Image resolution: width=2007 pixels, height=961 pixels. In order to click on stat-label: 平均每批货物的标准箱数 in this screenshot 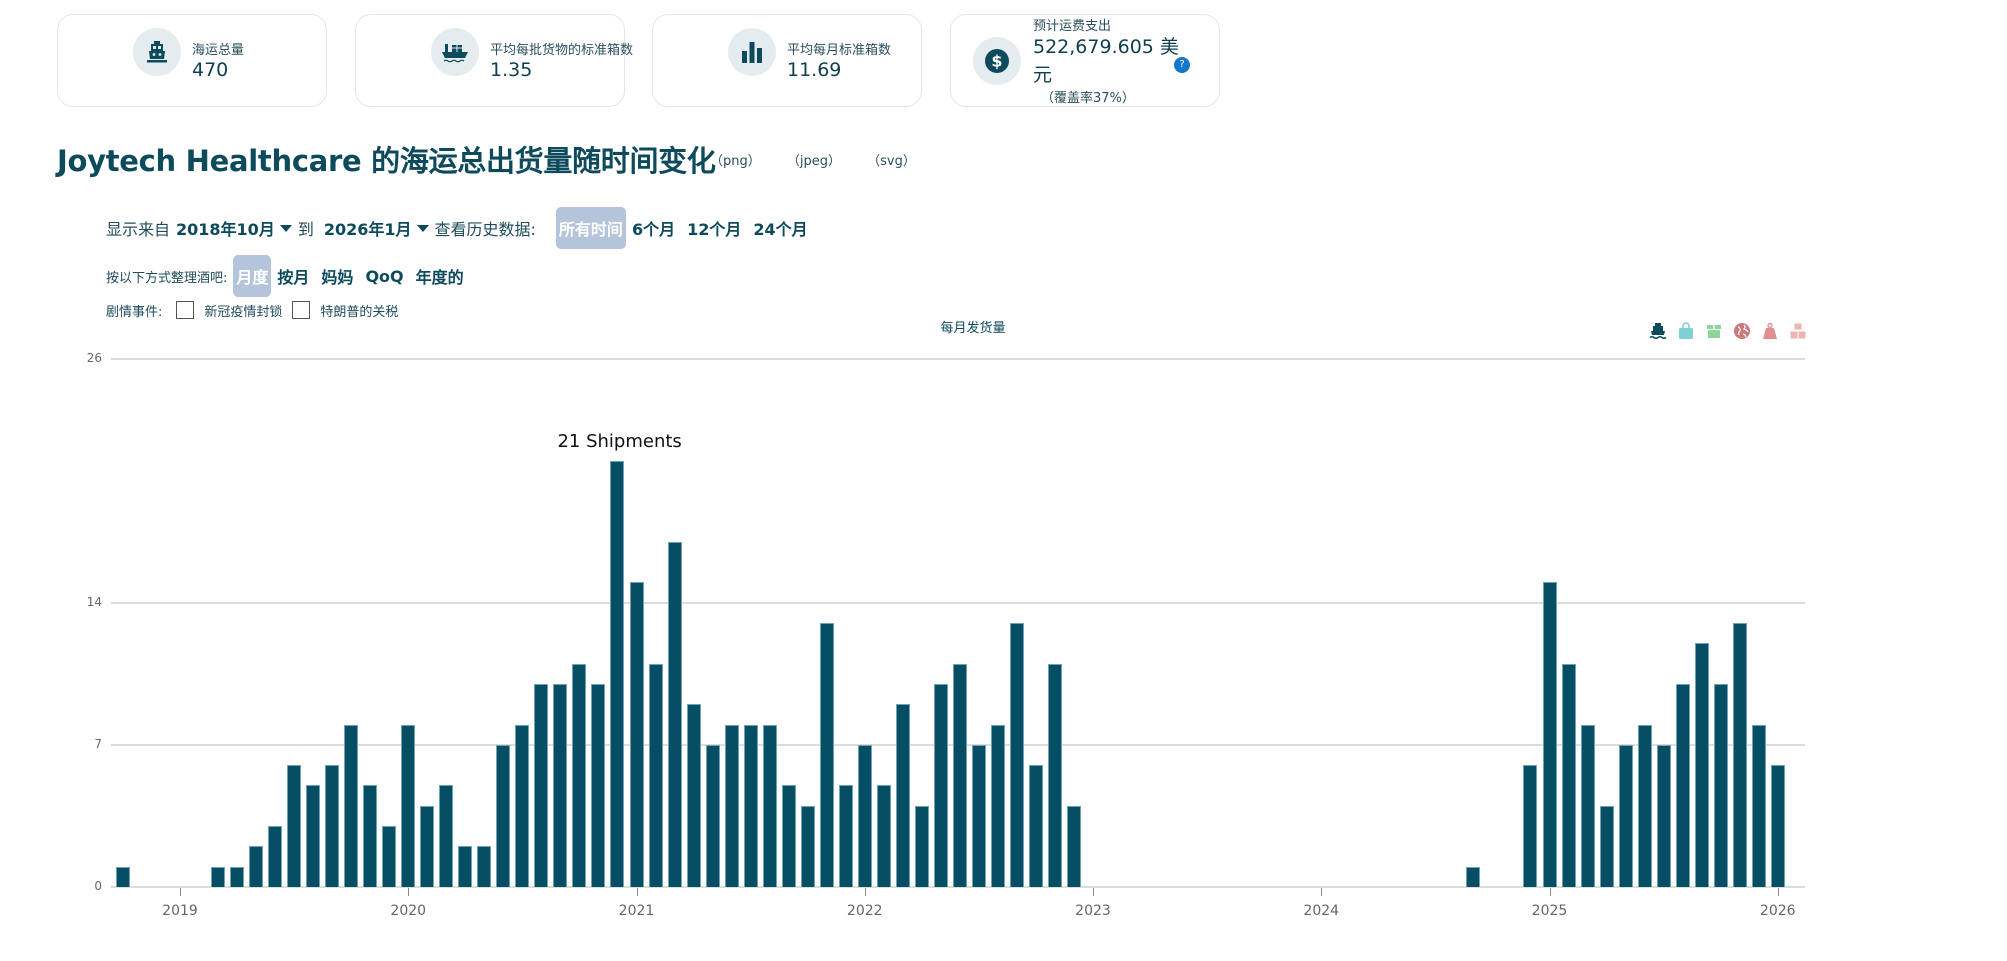, I will do `click(562, 50)`.